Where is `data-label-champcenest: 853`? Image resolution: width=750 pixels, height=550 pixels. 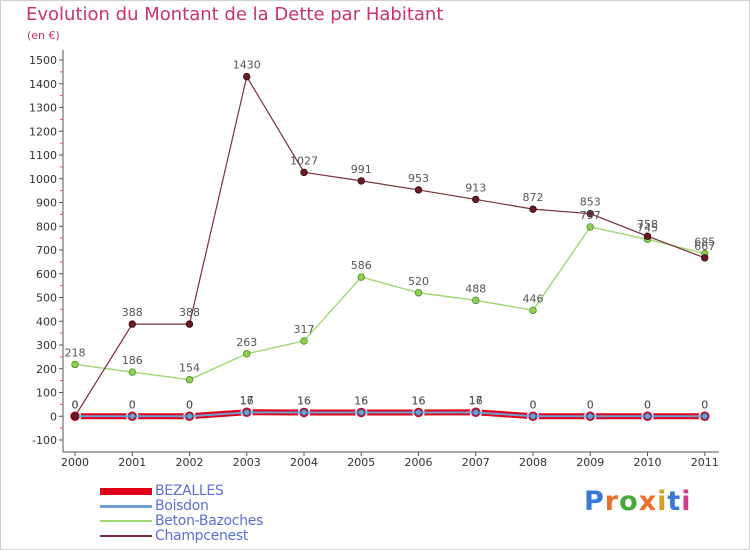
data-label-champcenest: 853 is located at coordinates (590, 202).